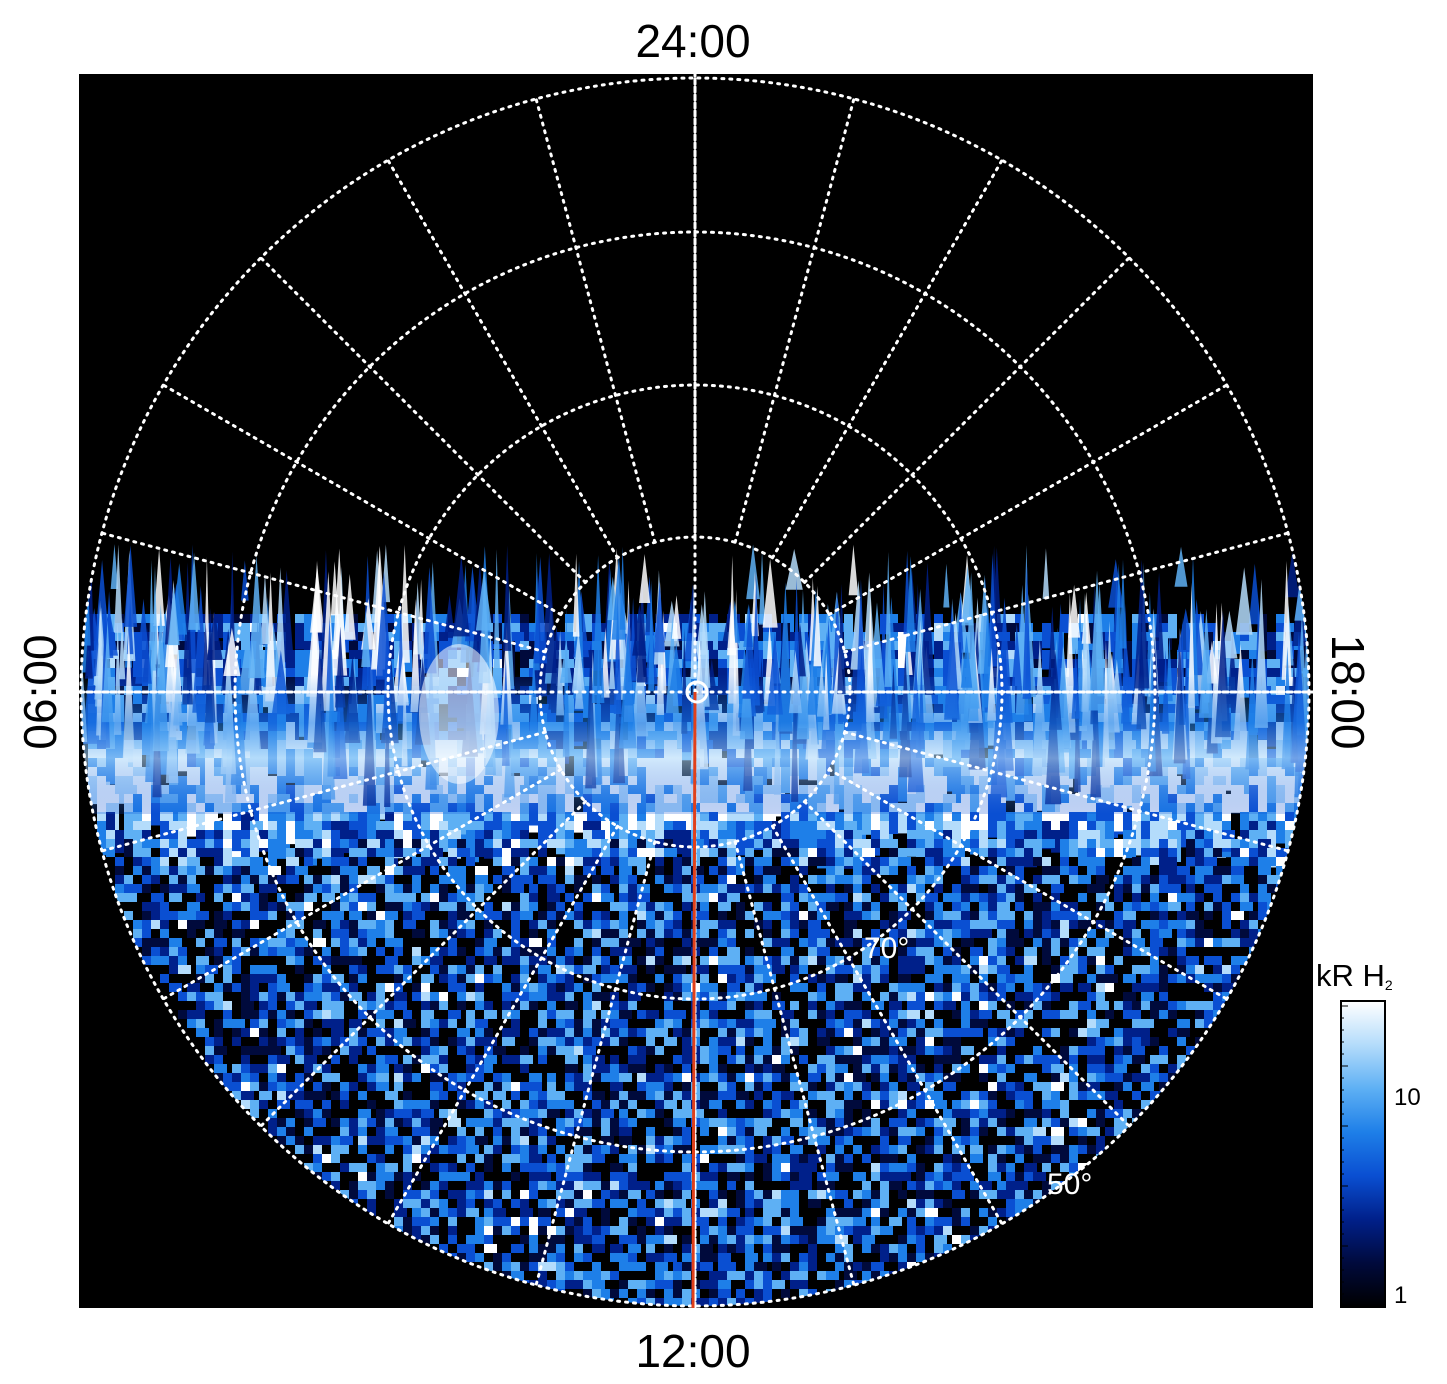 The width and height of the screenshot is (1447, 1384). I want to click on colorbar-tick-label: 1, so click(1401, 1295).